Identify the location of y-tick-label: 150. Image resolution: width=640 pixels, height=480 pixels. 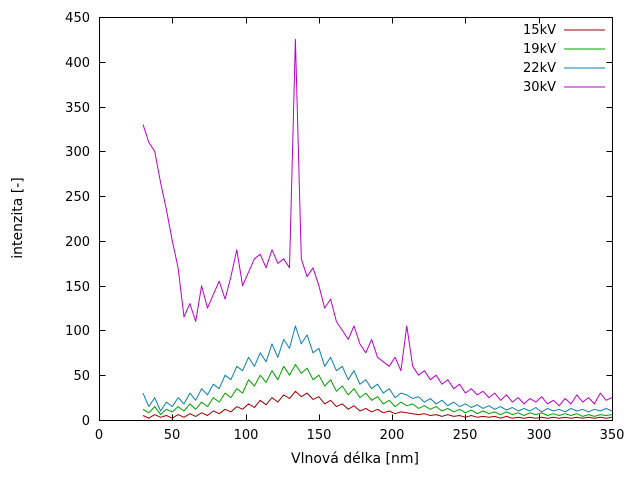
(77, 287).